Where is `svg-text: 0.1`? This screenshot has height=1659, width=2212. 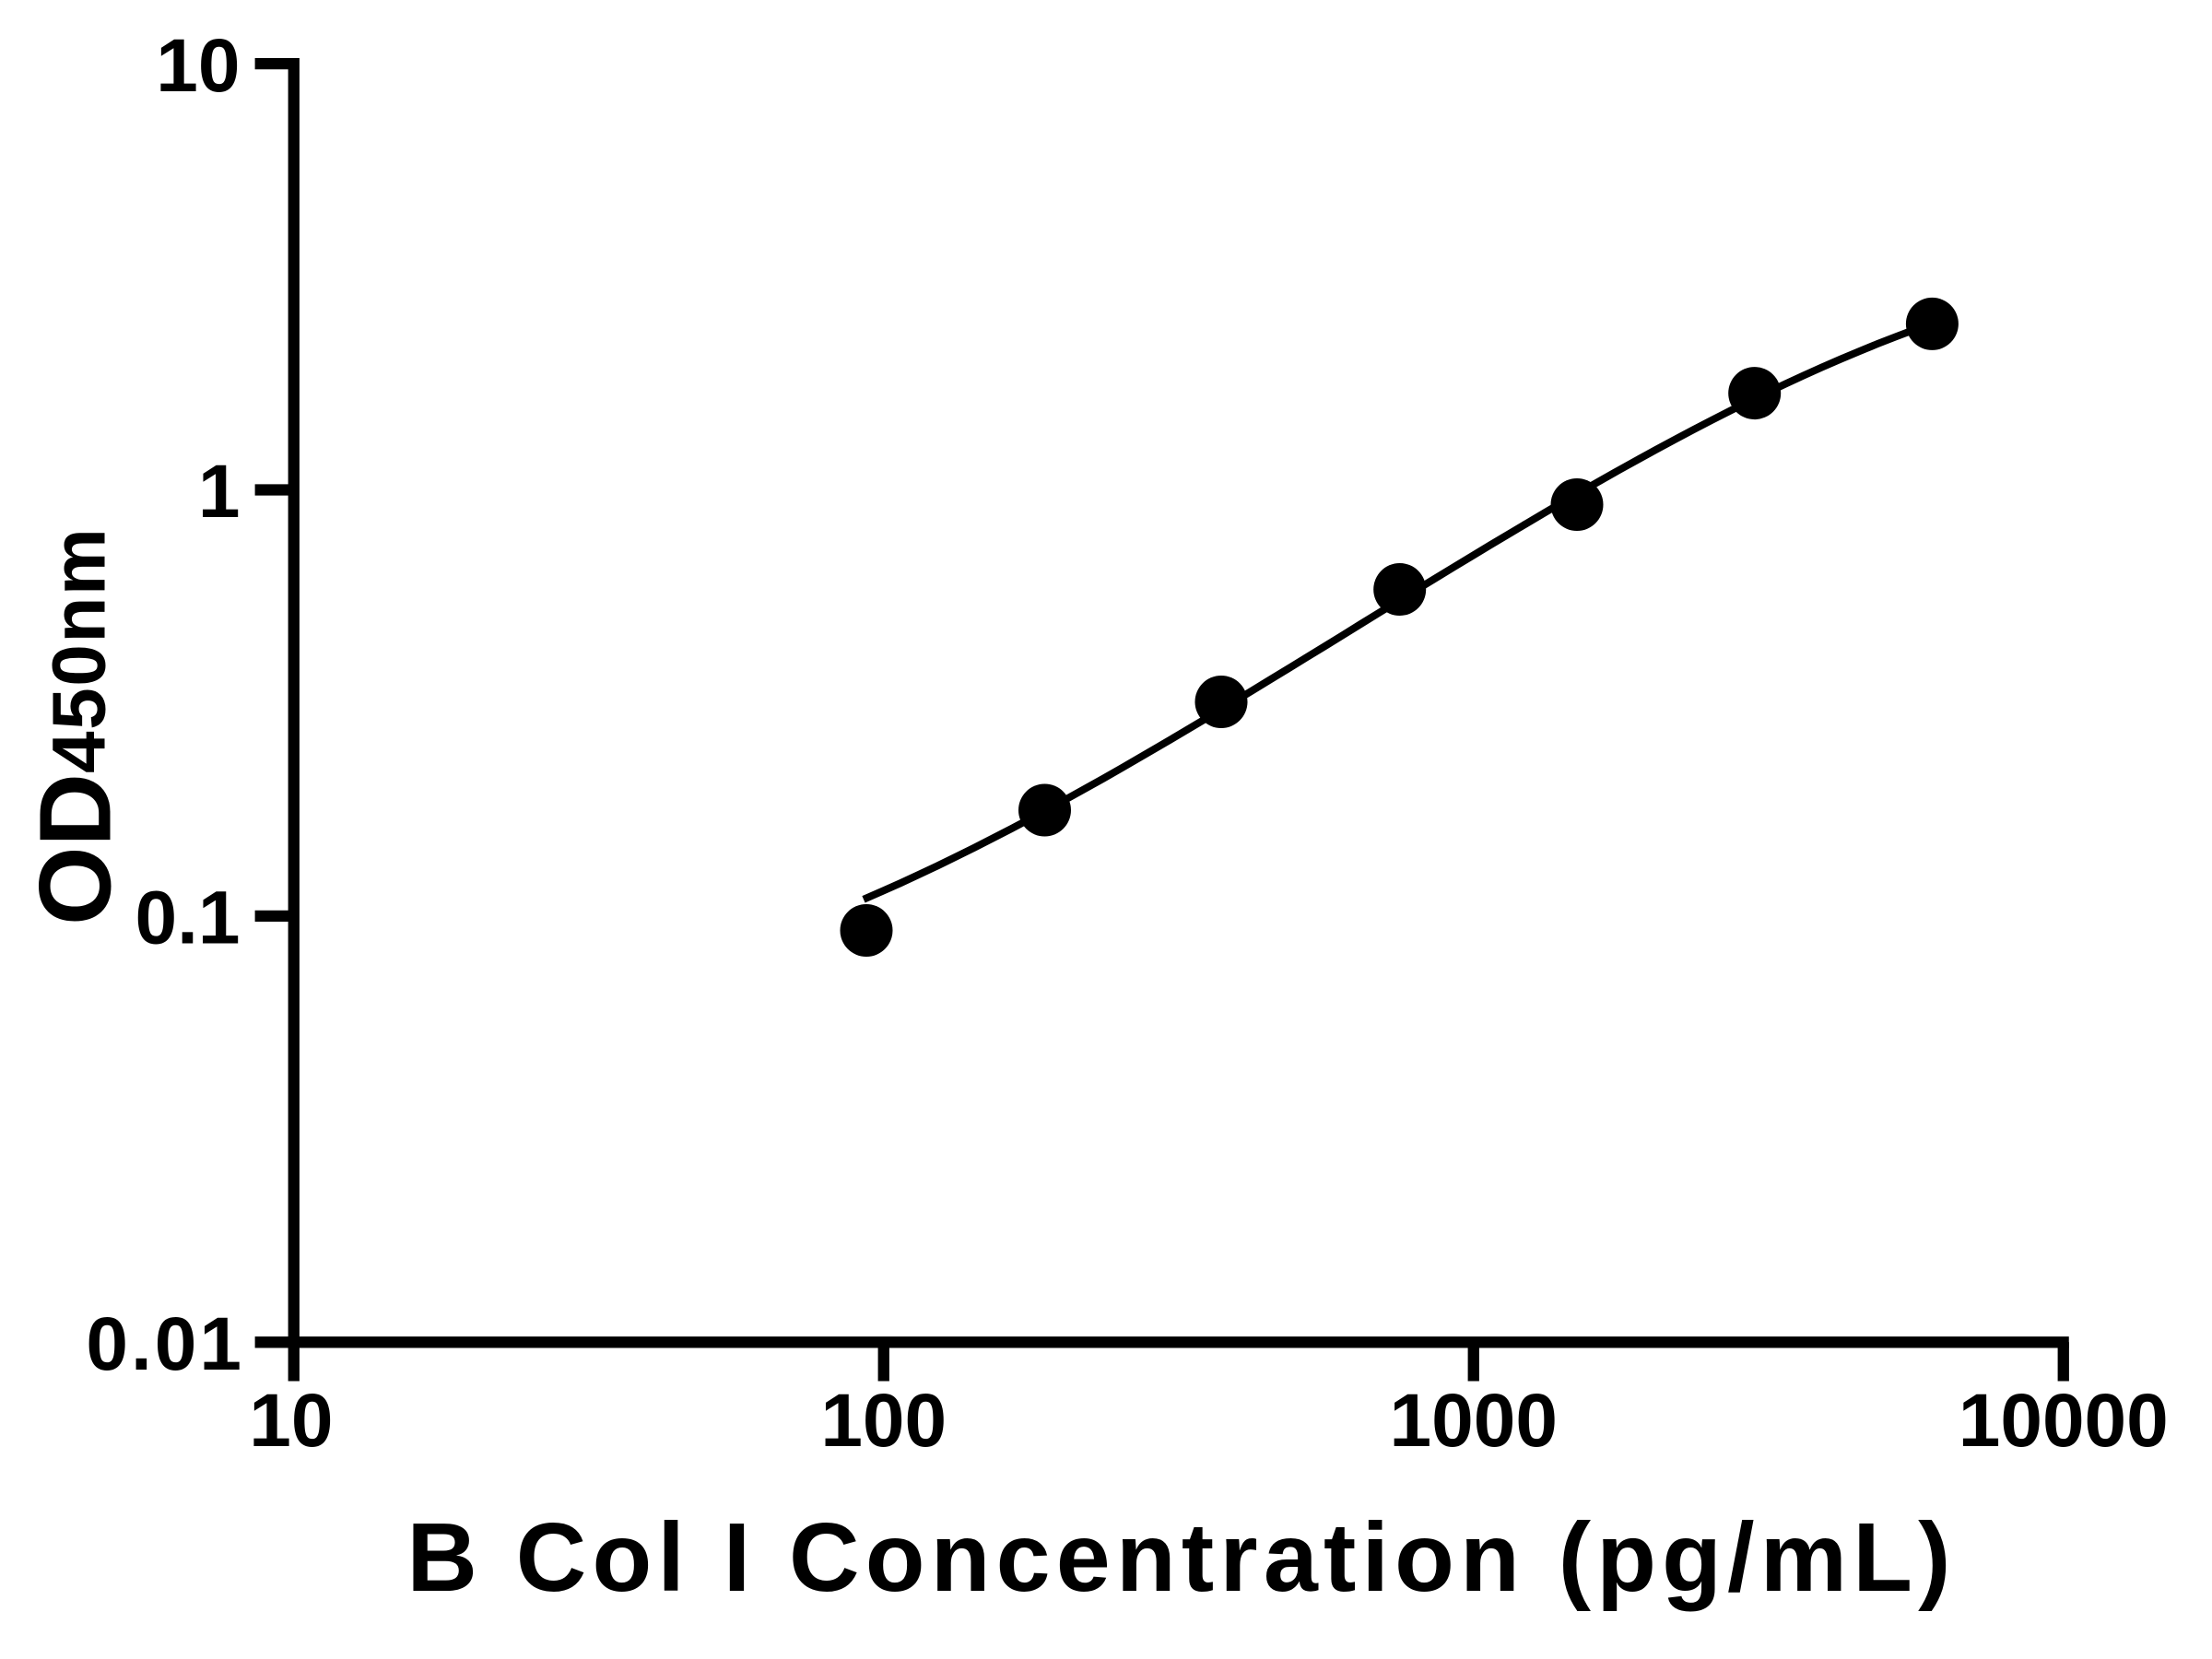
svg-text: 0.1 is located at coordinates (188, 918).